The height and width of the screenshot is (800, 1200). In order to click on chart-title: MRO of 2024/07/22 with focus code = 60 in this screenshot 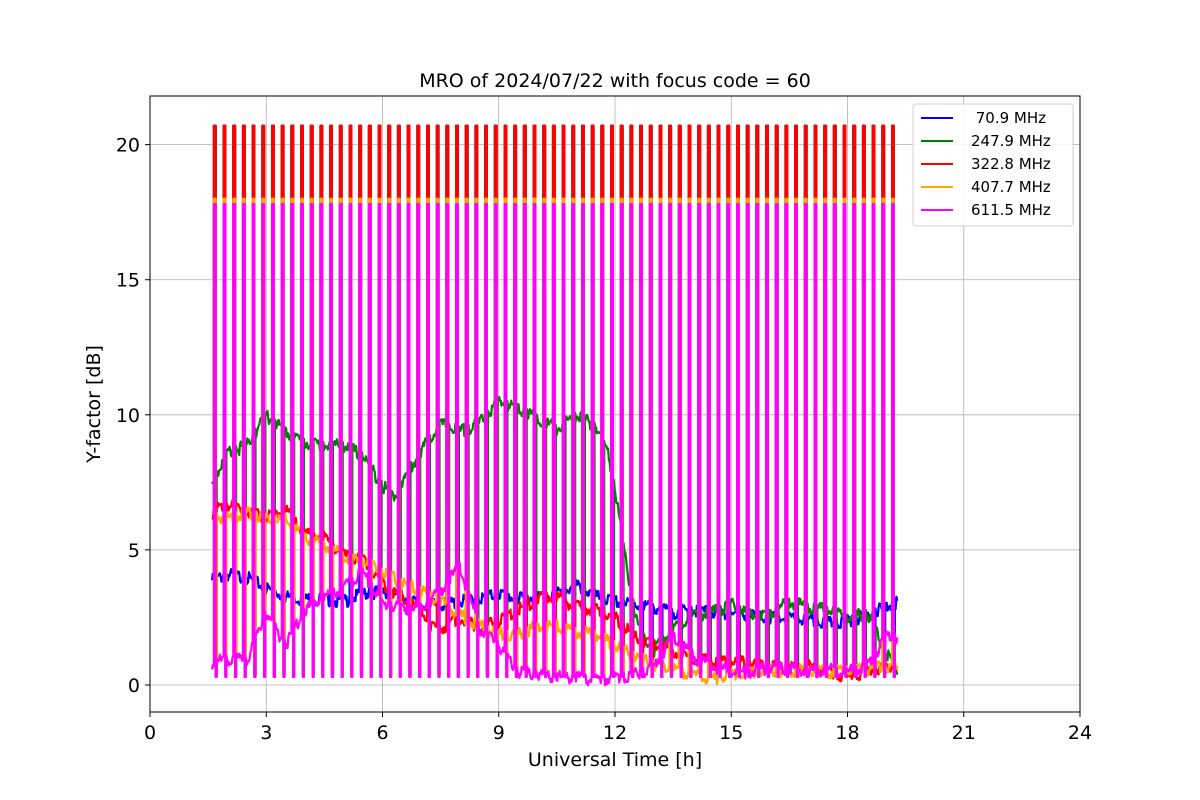, I will do `click(615, 81)`.